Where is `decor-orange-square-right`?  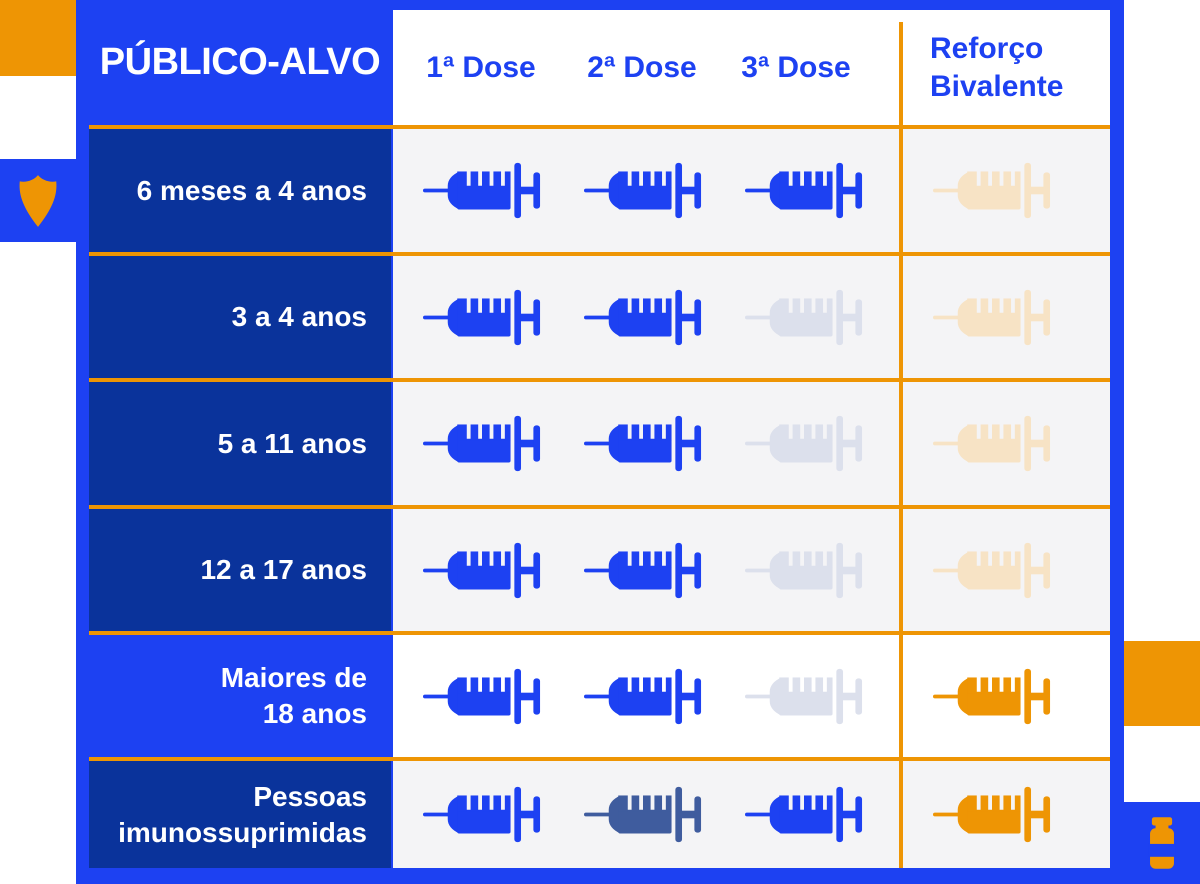
decor-orange-square-right is located at coordinates (1162, 683).